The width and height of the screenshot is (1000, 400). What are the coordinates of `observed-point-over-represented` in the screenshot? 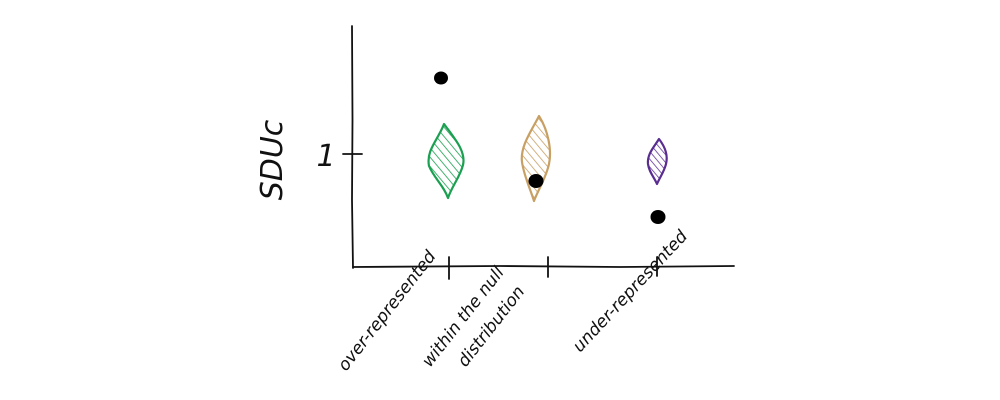 It's located at (441, 78).